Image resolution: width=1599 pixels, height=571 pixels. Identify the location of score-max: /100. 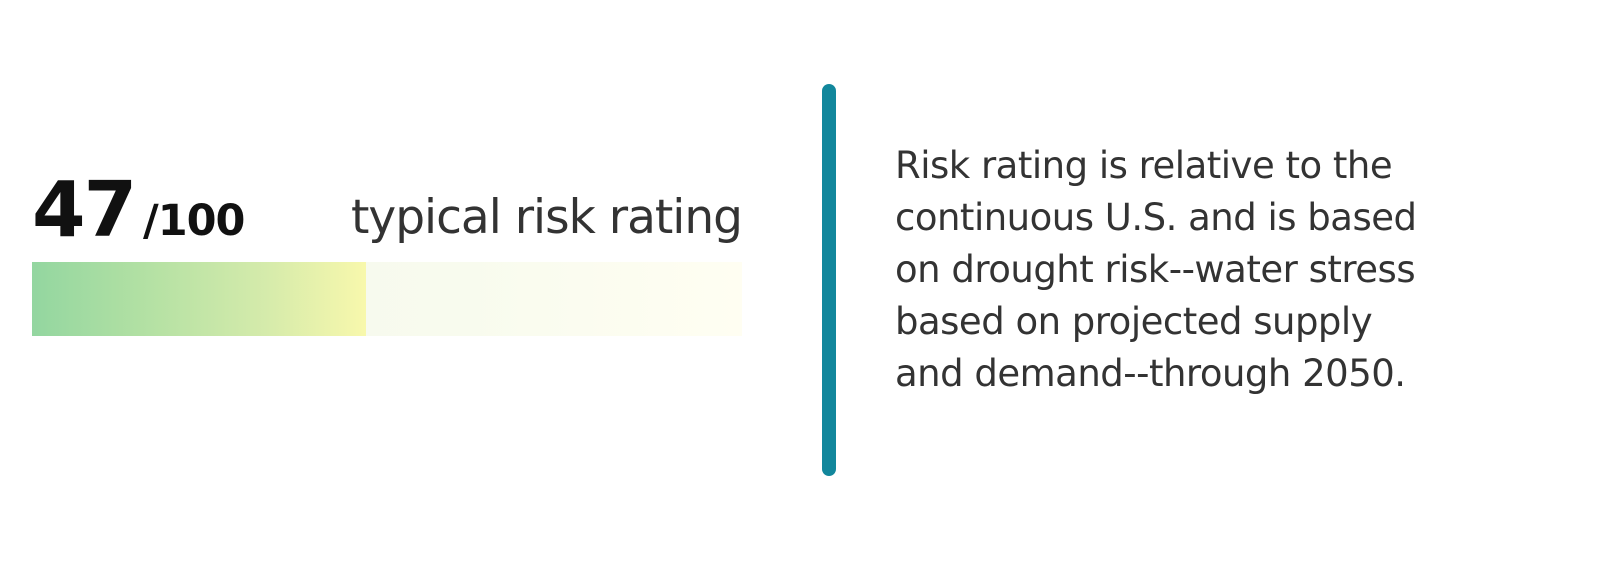
(194, 221).